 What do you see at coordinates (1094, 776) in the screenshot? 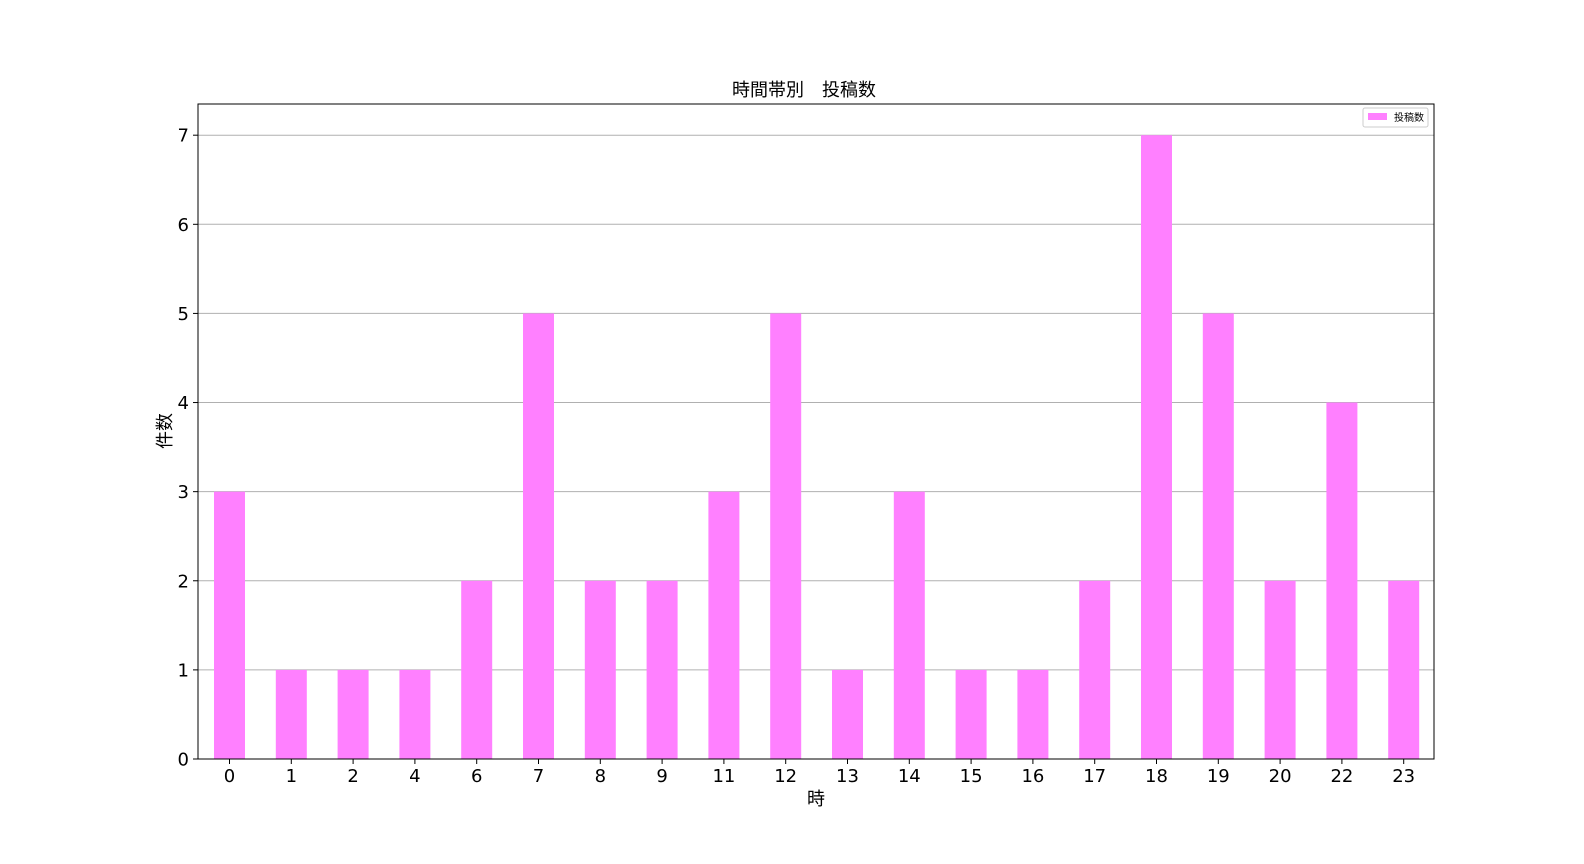
I see `x-tick-label: 17` at bounding box center [1094, 776].